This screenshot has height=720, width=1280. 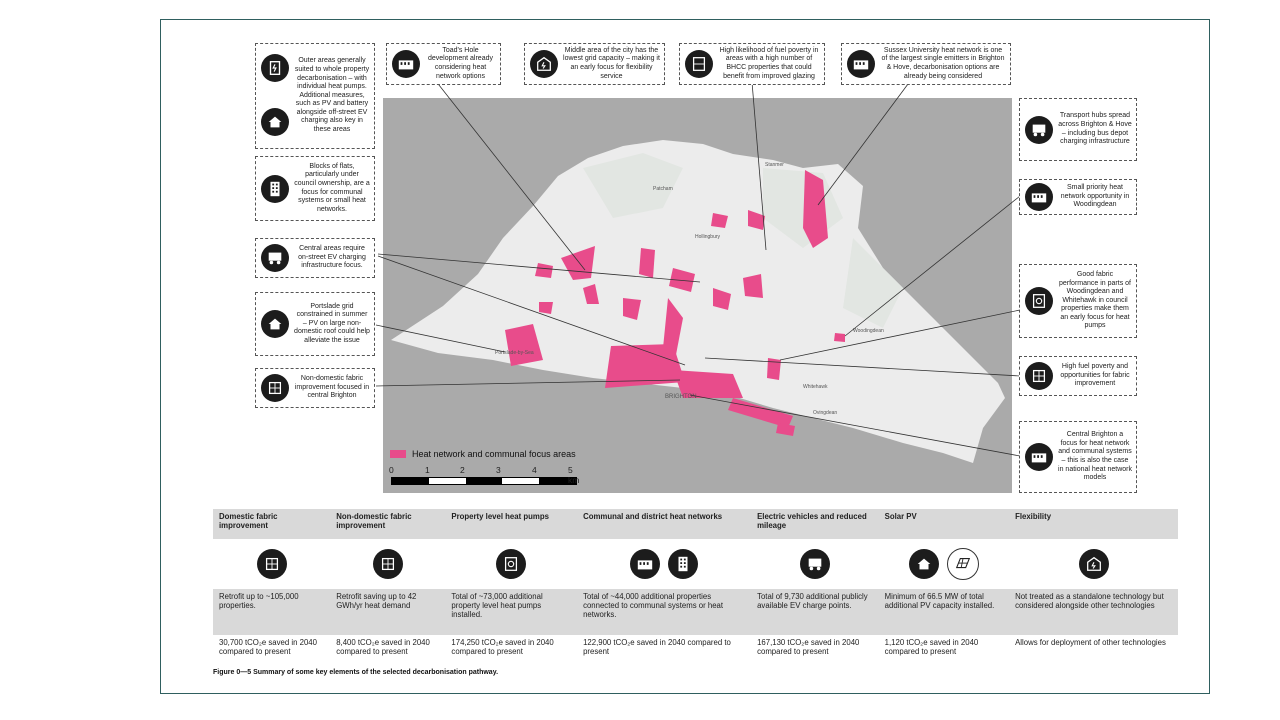 What do you see at coordinates (774, 165) in the screenshot?
I see `map-place-label: Stanmer` at bounding box center [774, 165].